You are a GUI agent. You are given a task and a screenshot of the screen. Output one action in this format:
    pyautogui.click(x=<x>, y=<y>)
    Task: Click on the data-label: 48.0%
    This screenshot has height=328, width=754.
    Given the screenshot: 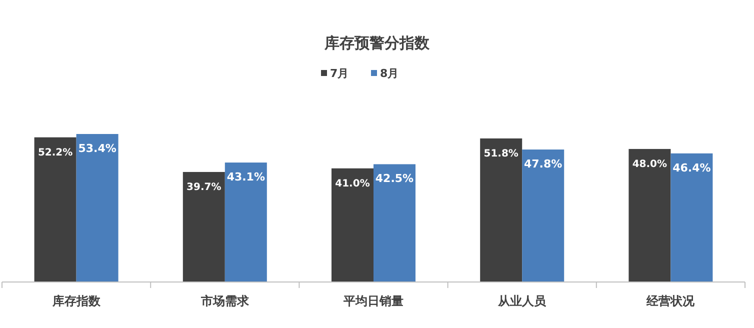 What is the action you would take?
    pyautogui.click(x=650, y=164)
    